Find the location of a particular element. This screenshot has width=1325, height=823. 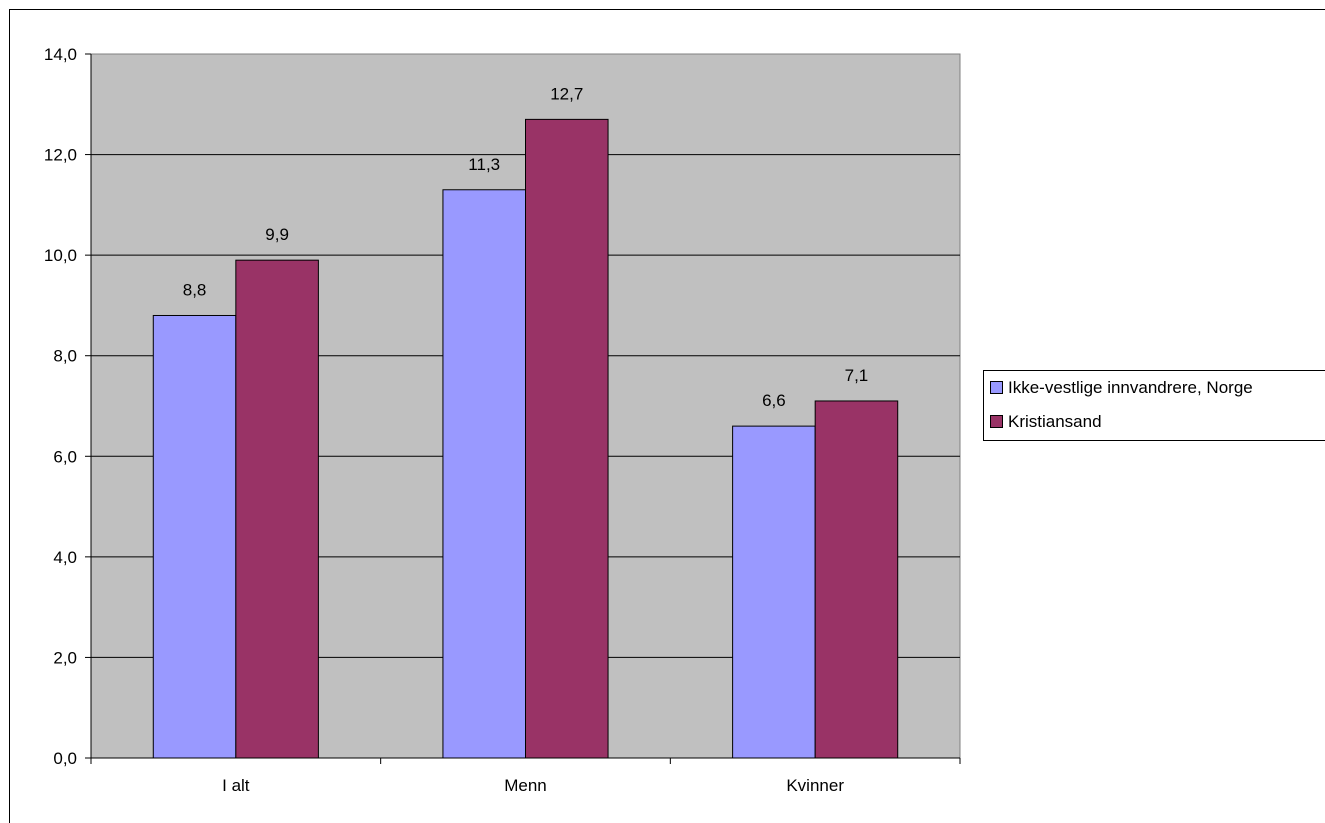

data-label: 12,7 is located at coordinates (566, 93).